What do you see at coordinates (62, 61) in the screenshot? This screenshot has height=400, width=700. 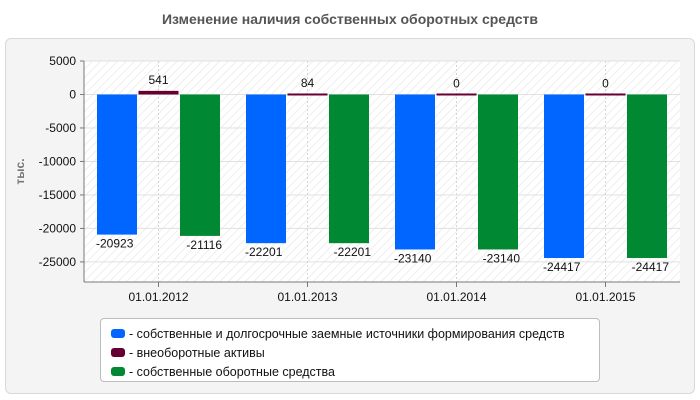 I see `y-tick-label: 5000` at bounding box center [62, 61].